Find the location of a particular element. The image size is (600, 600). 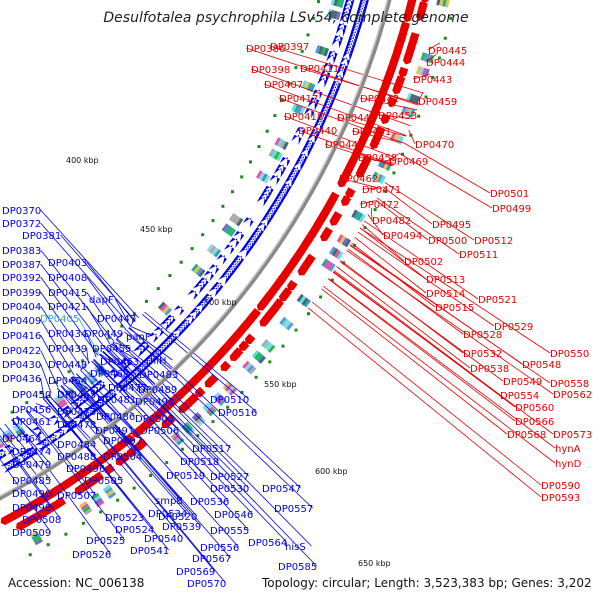

forward-gene-label: DP0511 is located at coordinates (478, 255).